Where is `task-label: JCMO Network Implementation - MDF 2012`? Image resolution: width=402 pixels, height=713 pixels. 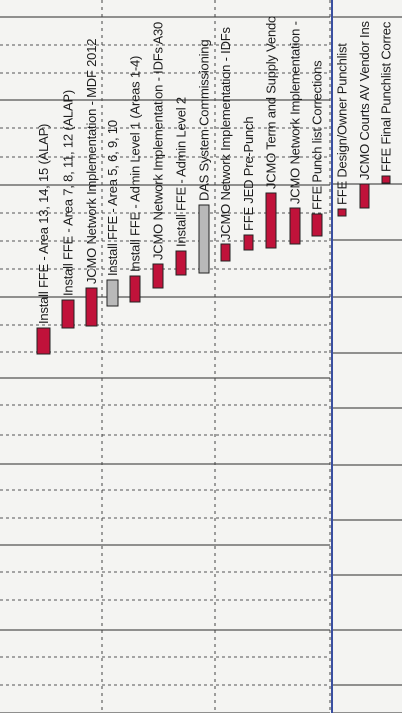
task-label: JCMO Network Implementation - MDF 2012 is located at coordinates (91, 161).